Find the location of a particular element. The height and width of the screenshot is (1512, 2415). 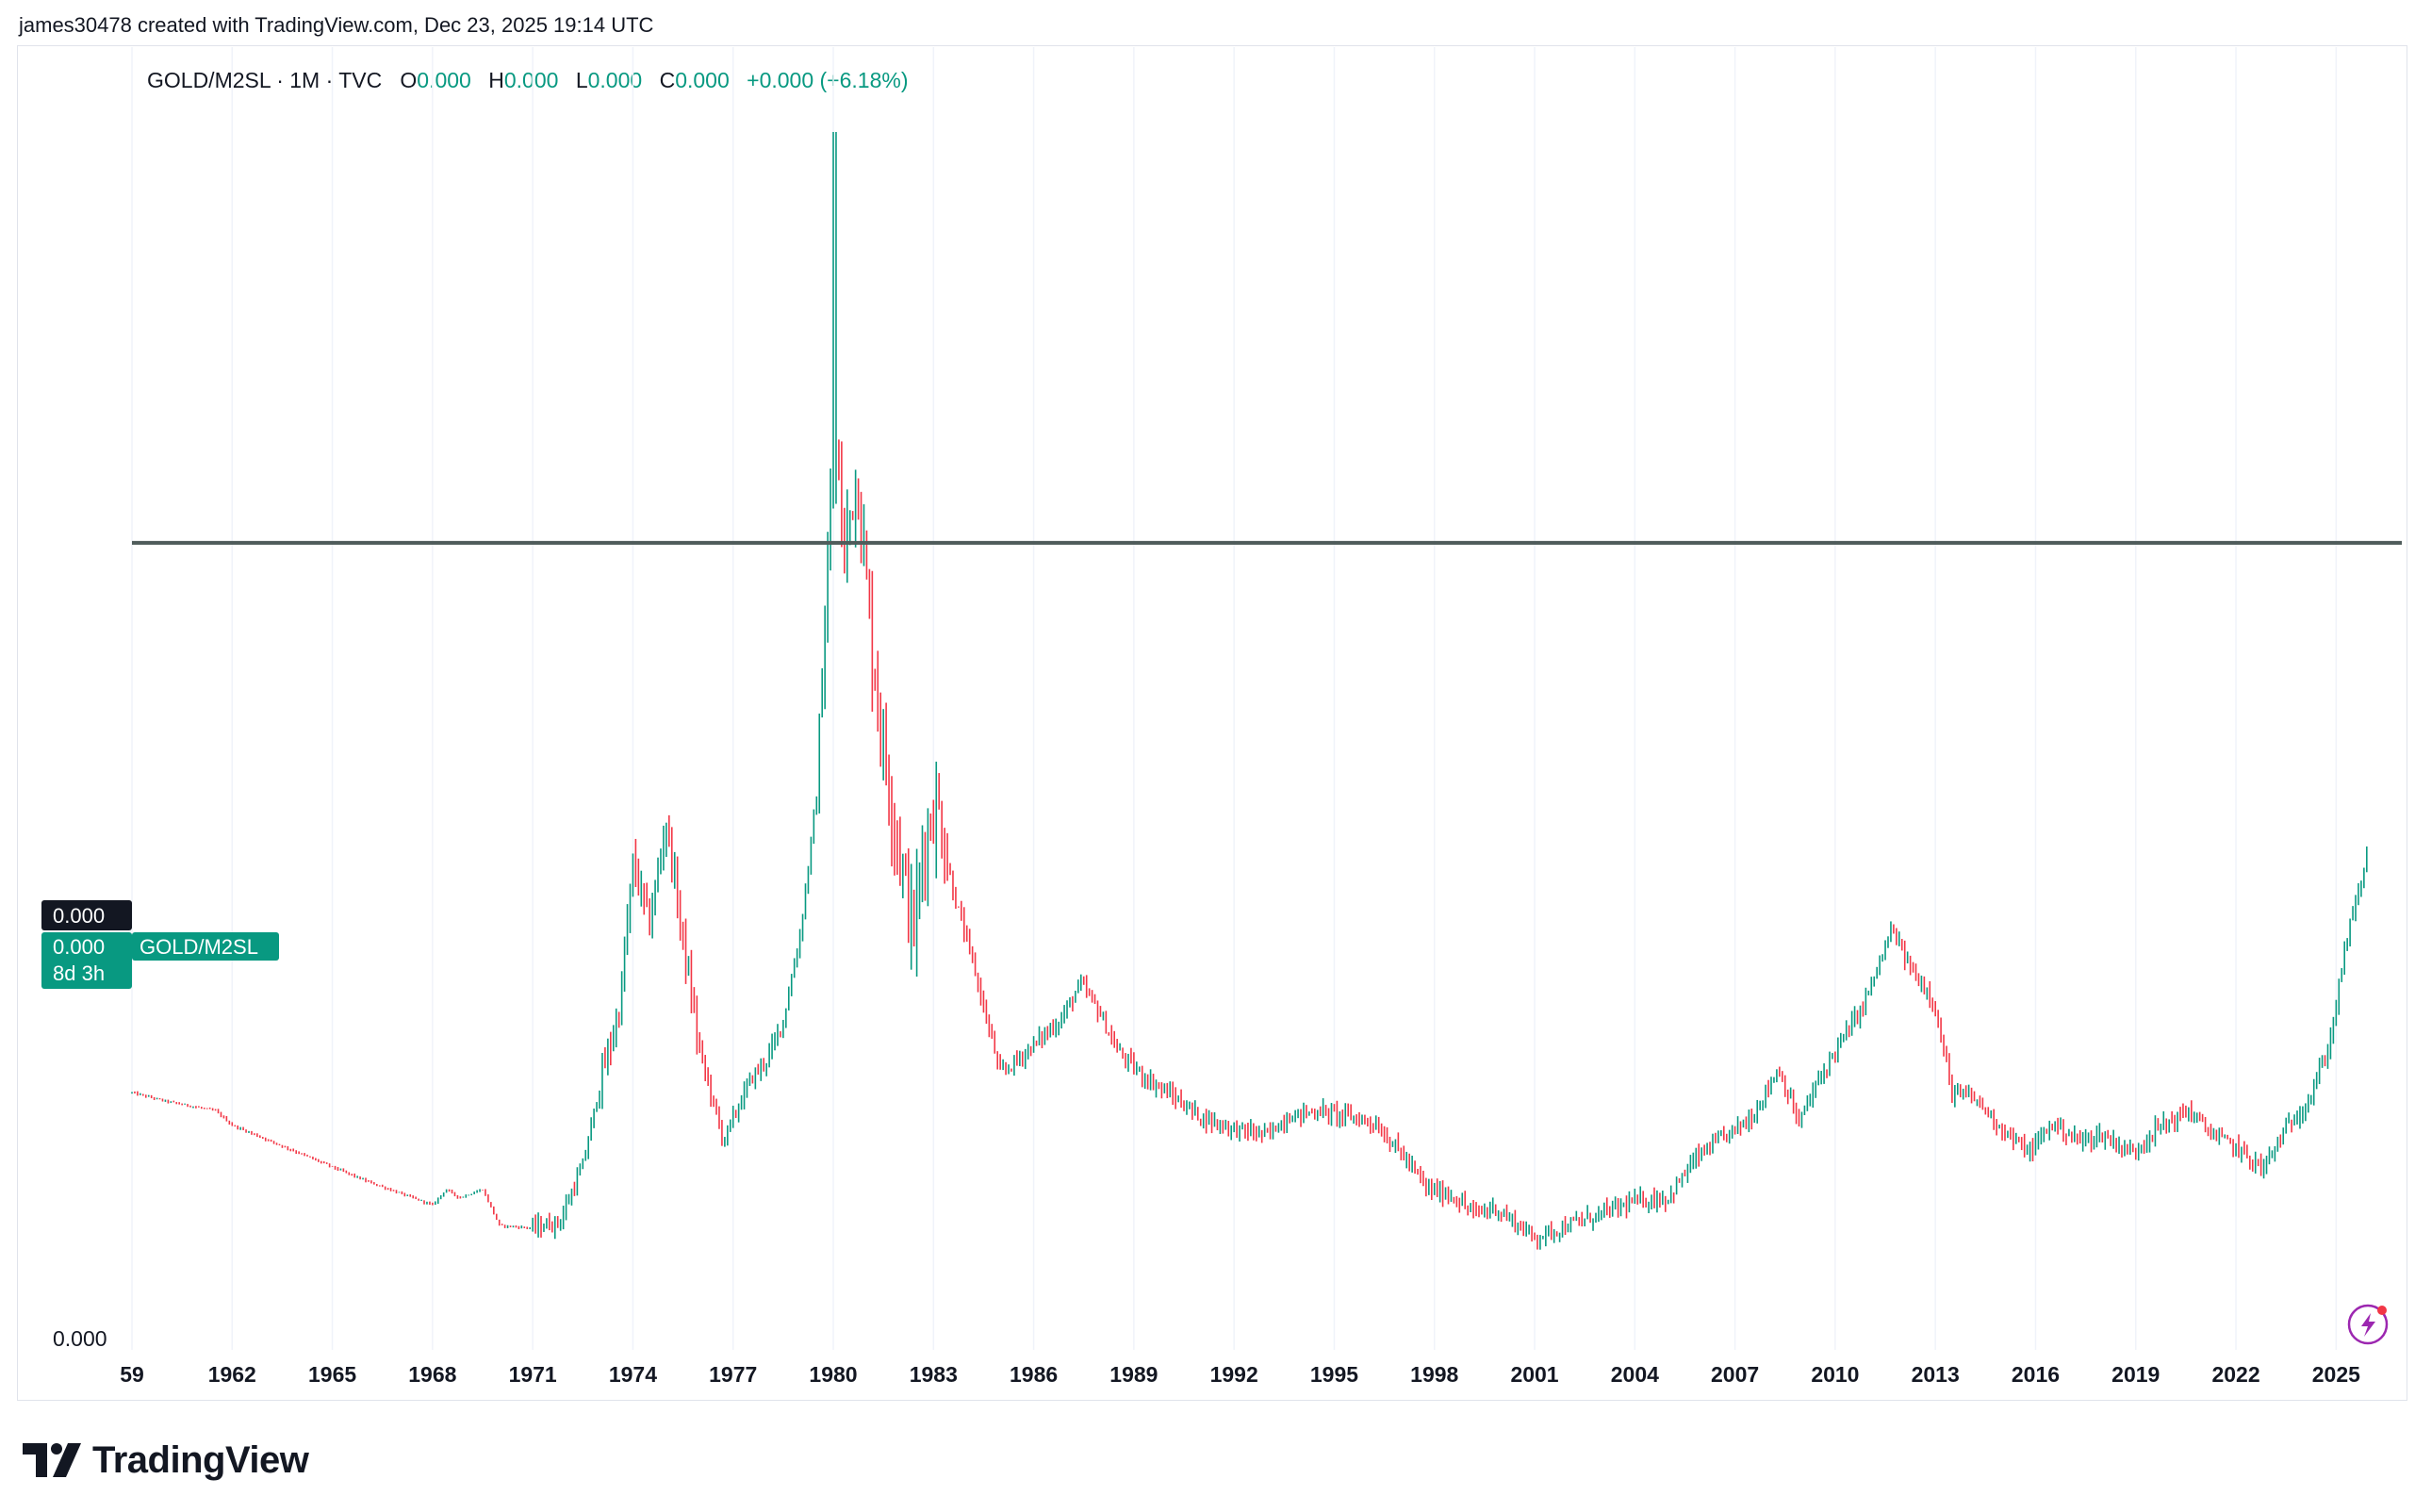

open-label: O is located at coordinates (409, 80).